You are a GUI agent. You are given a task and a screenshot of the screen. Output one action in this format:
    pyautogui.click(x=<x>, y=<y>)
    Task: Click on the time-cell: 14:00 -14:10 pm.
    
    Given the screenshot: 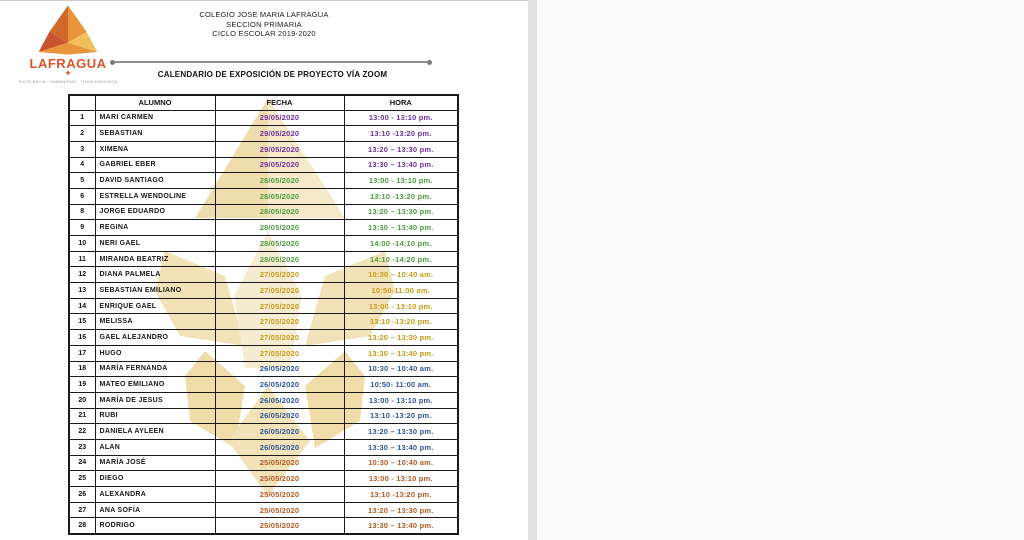 What is the action you would take?
    pyautogui.click(x=401, y=243)
    